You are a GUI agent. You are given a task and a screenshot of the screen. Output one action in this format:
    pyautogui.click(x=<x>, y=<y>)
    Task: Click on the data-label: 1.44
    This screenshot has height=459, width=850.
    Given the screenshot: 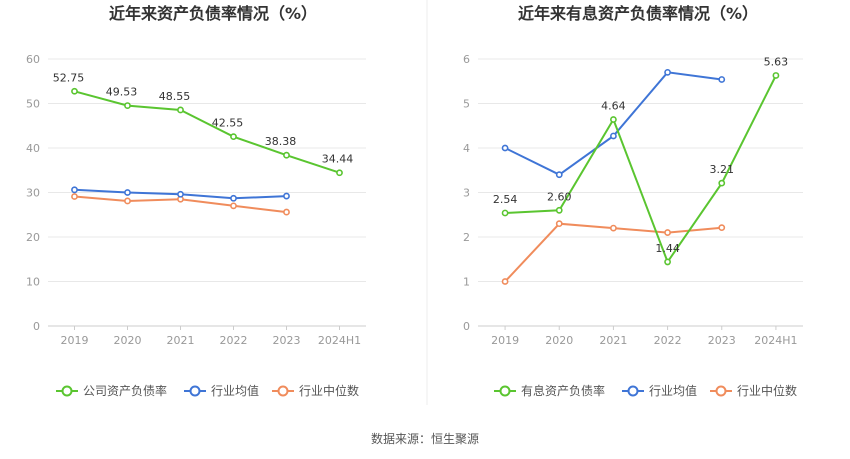 What is the action you would take?
    pyautogui.click(x=667, y=248)
    